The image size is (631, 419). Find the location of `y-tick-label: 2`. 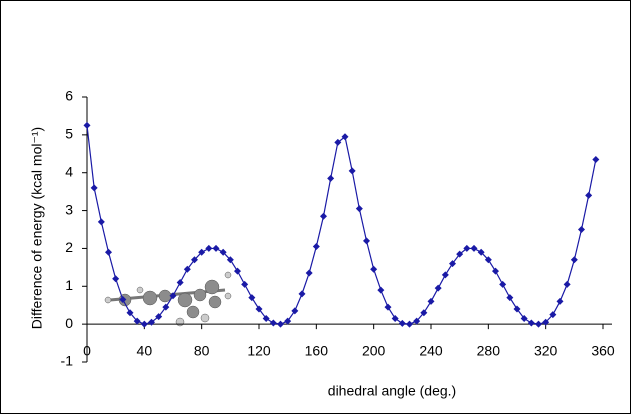

y-tick-label: 2 is located at coordinates (69, 247).